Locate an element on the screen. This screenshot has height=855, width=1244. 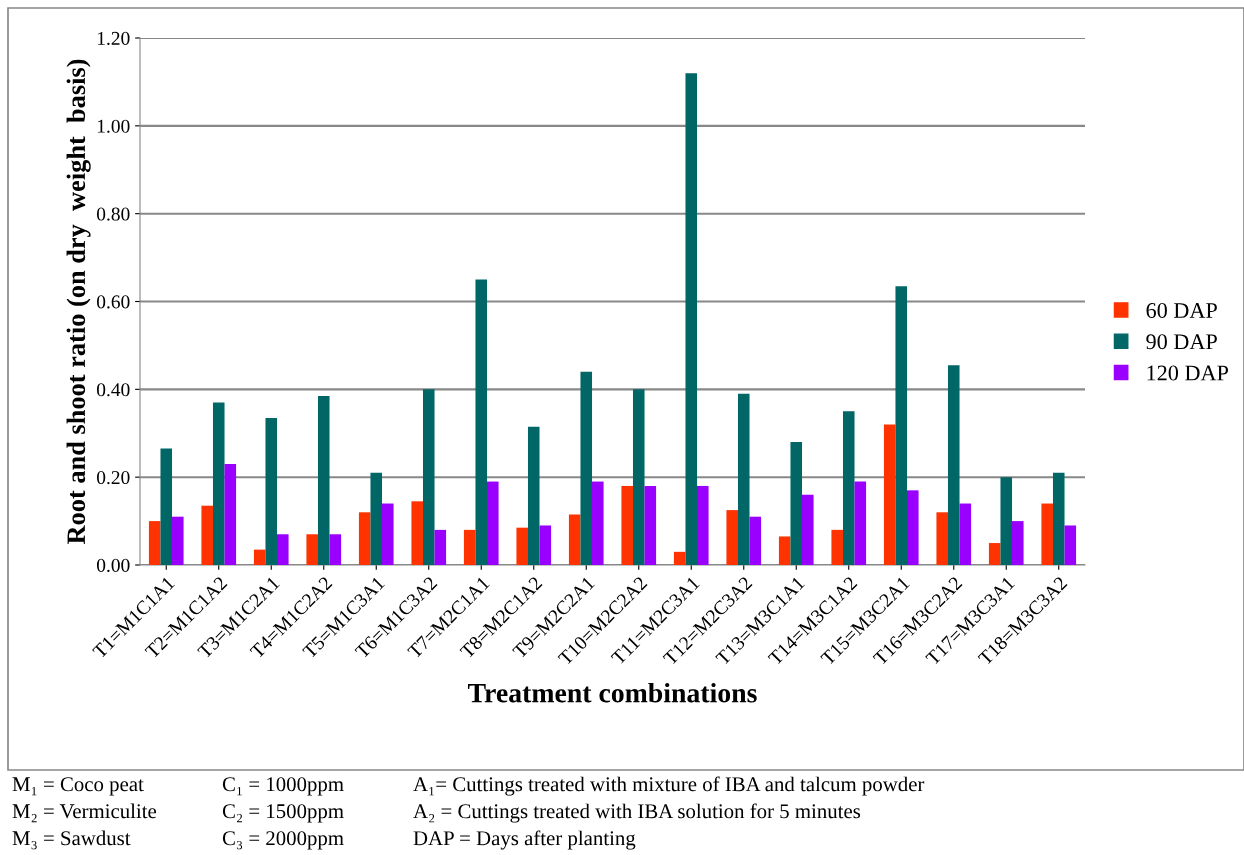
text: C₃ = 2000ppm is located at coordinates (283, 840).